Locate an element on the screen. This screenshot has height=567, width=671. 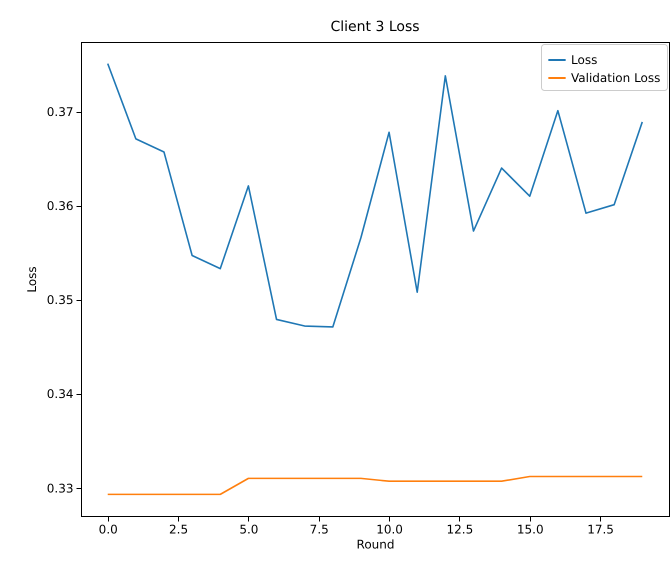
x-tick-label: 7.5 is located at coordinates (319, 529).